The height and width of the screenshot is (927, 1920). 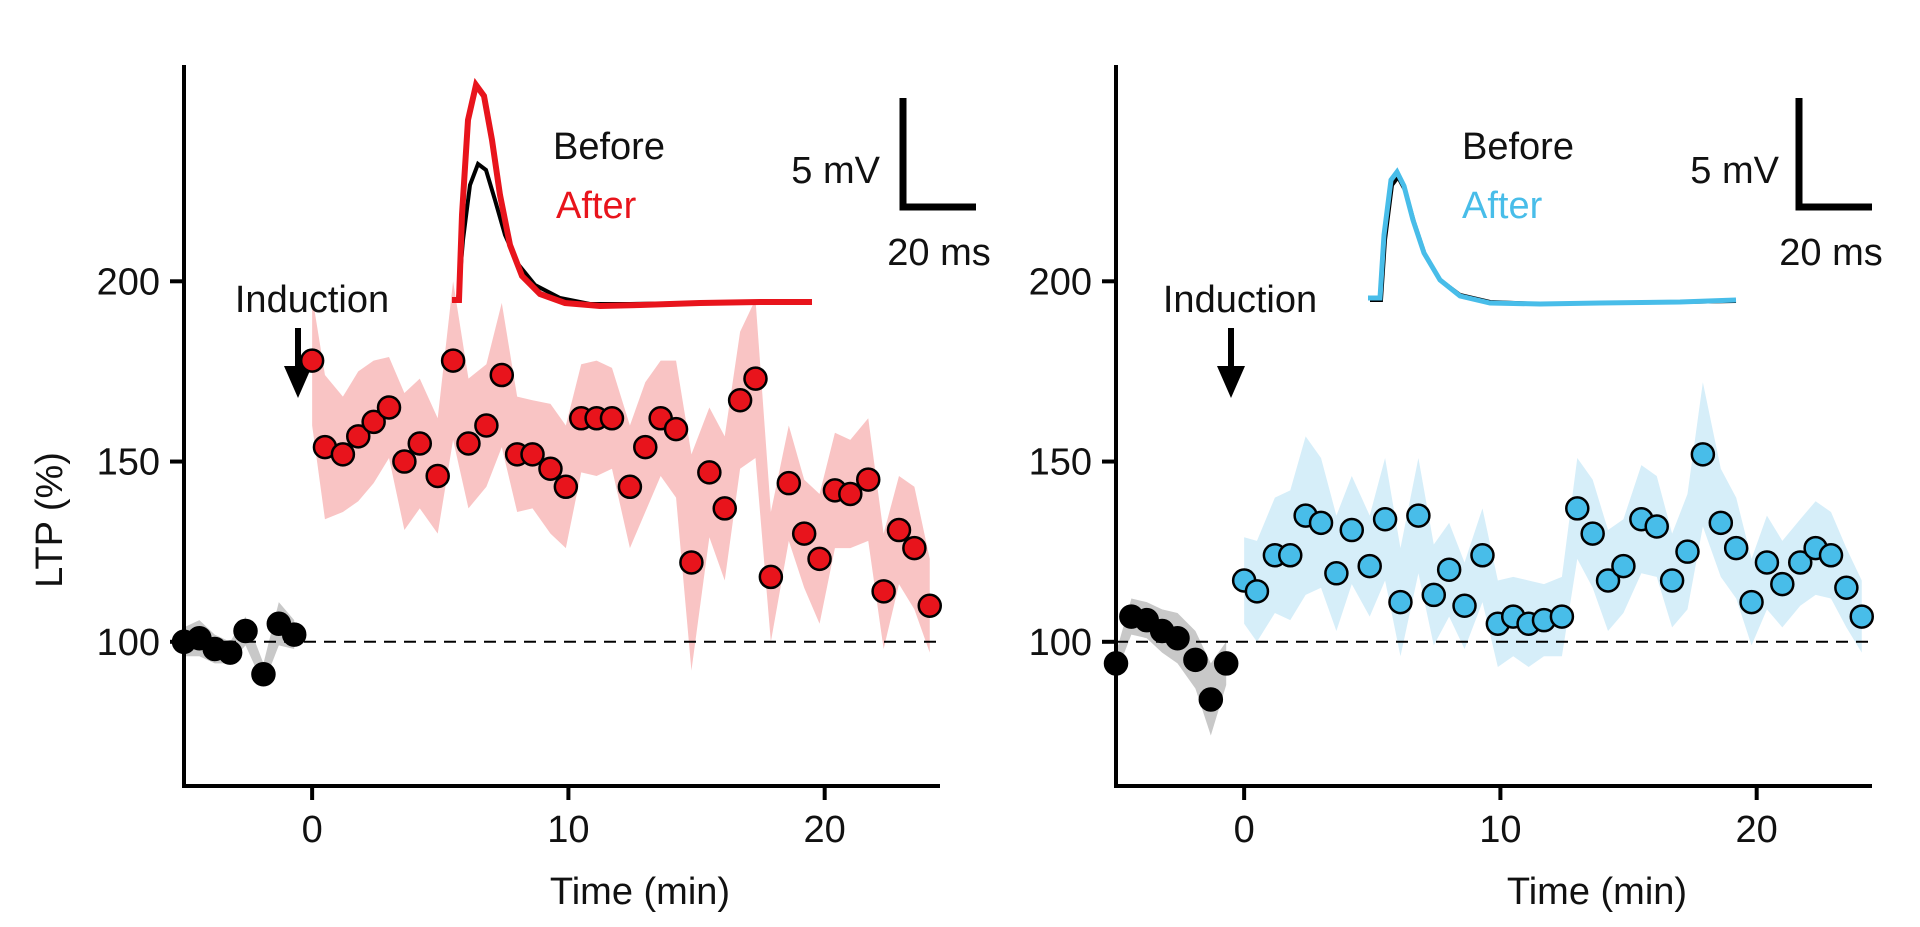 I want to click on left-y-axis-title: LTP (%), so click(x=50, y=520).